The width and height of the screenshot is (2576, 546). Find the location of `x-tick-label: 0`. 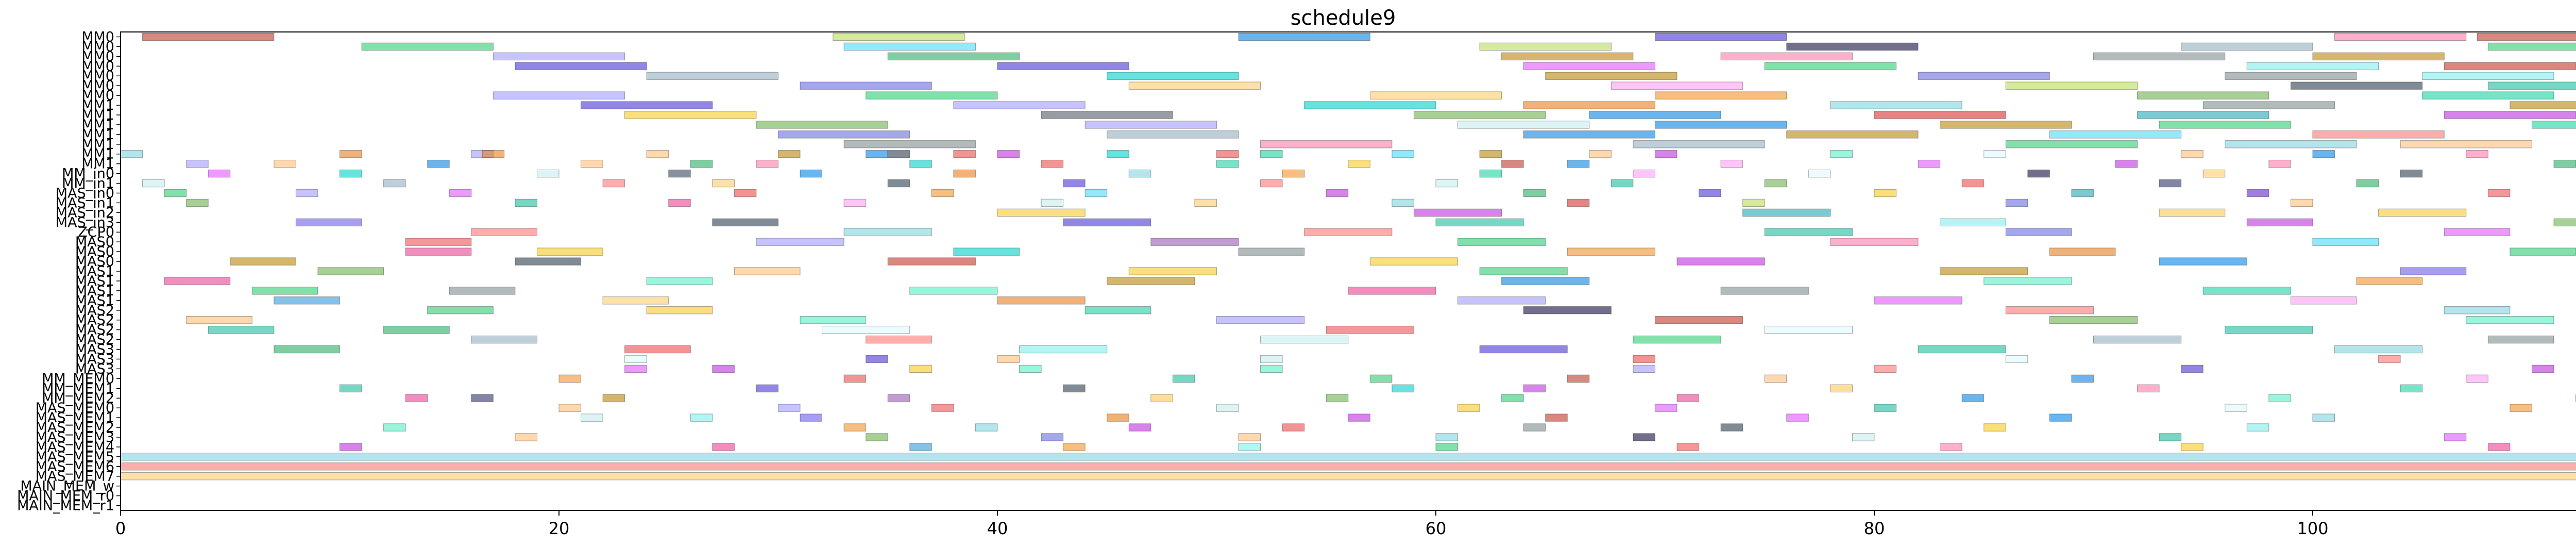

x-tick-label: 0 is located at coordinates (120, 528).